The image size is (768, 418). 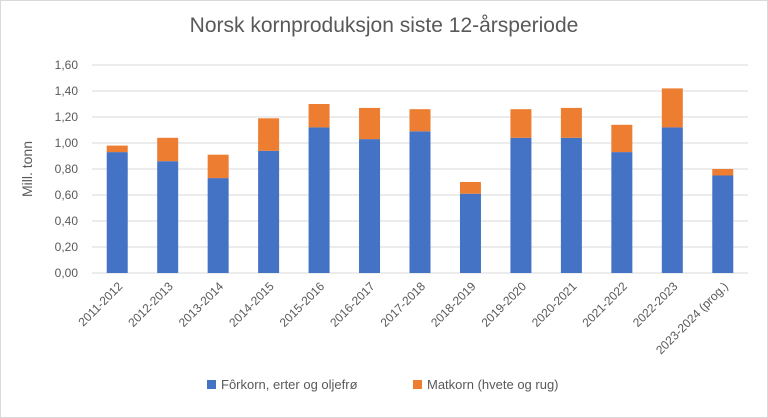 What do you see at coordinates (67, 91) in the screenshot?
I see `y-tick-label: 1,40` at bounding box center [67, 91].